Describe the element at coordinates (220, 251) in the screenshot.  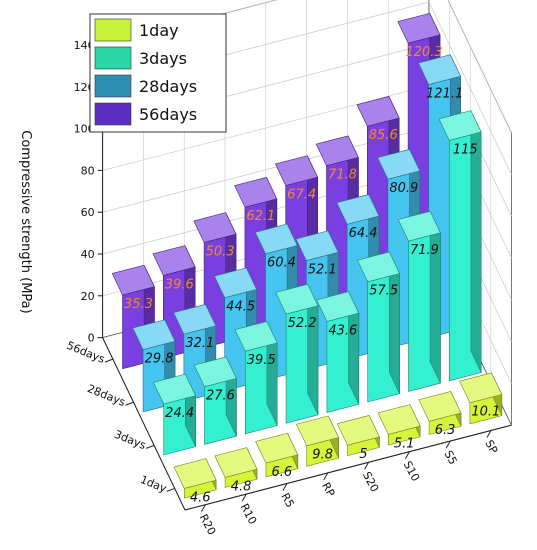
I see `data-label: 50.3` at that location.